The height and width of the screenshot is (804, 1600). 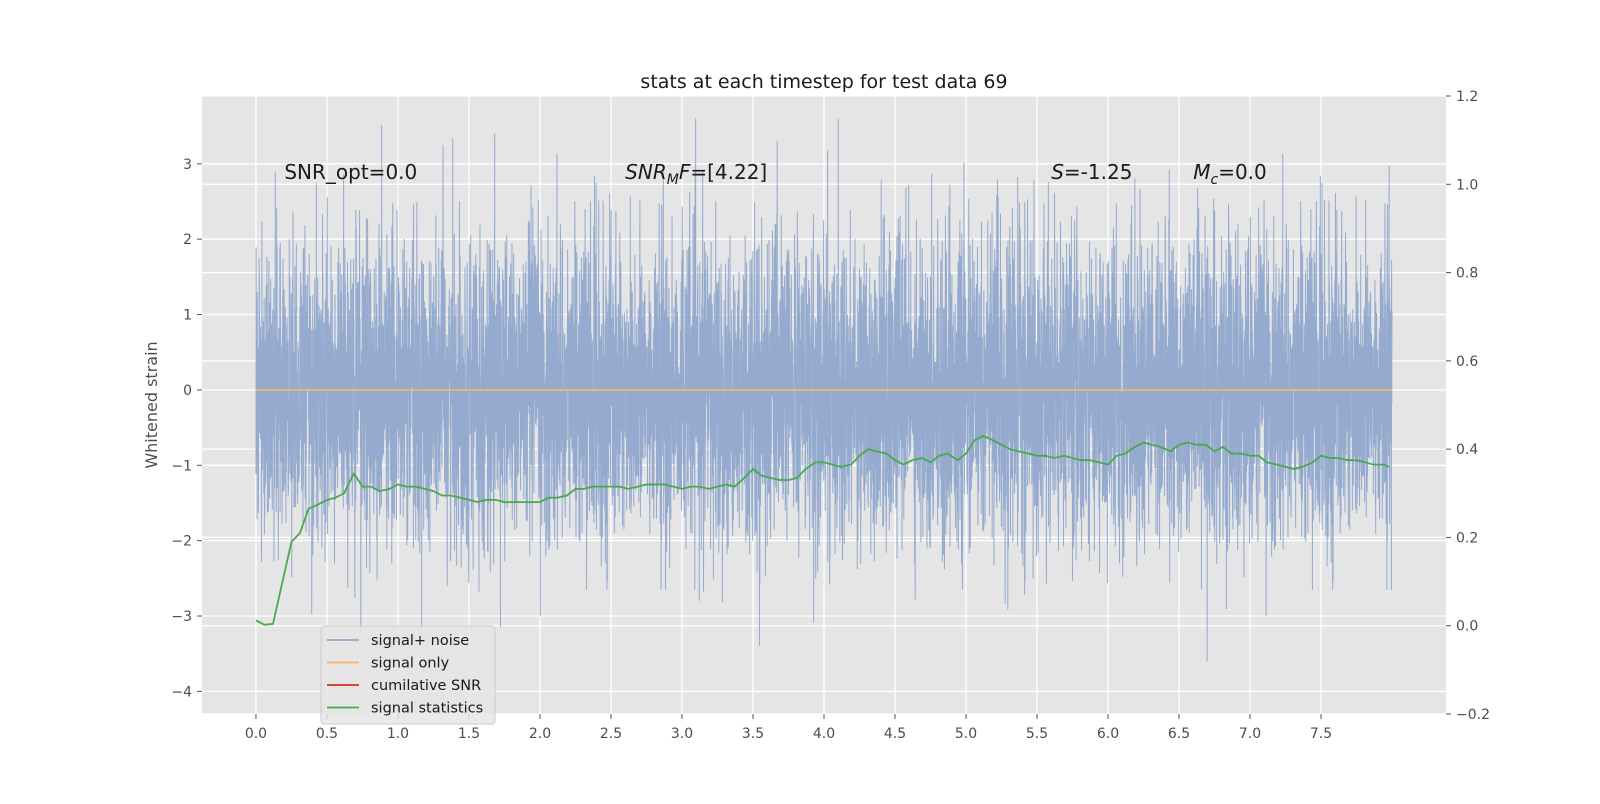 I want to click on x-tick-label: 5.0, so click(x=966, y=734).